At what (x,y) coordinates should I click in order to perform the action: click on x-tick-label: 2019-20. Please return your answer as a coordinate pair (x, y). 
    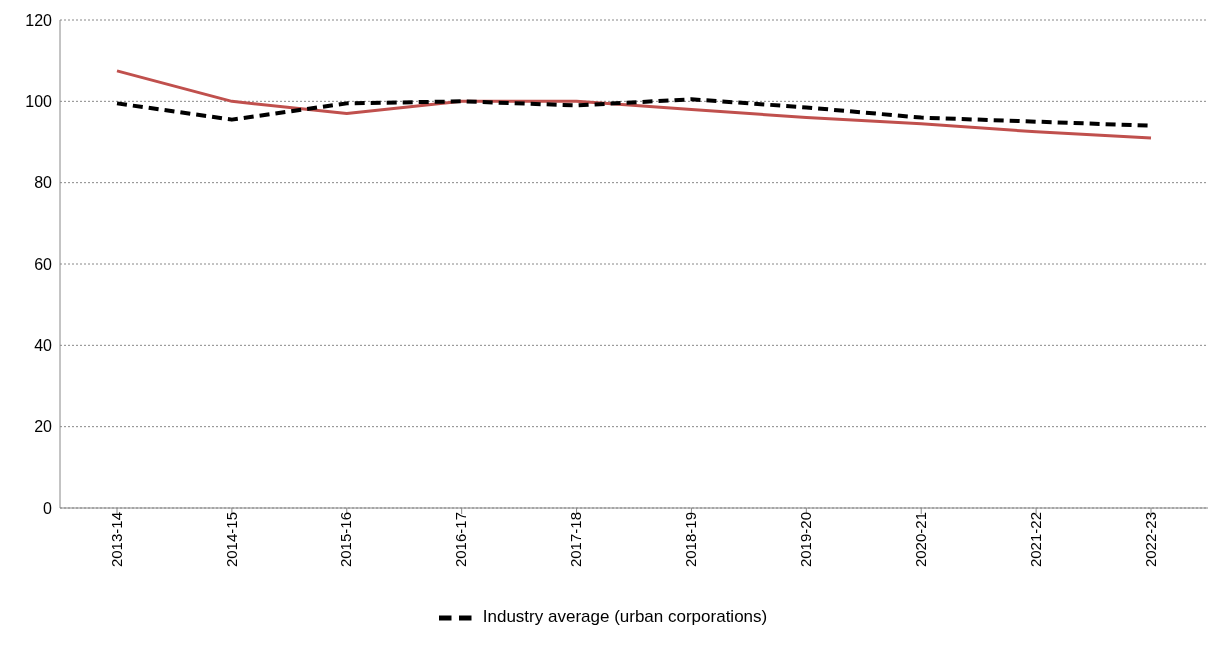
    Looking at the image, I should click on (805, 540).